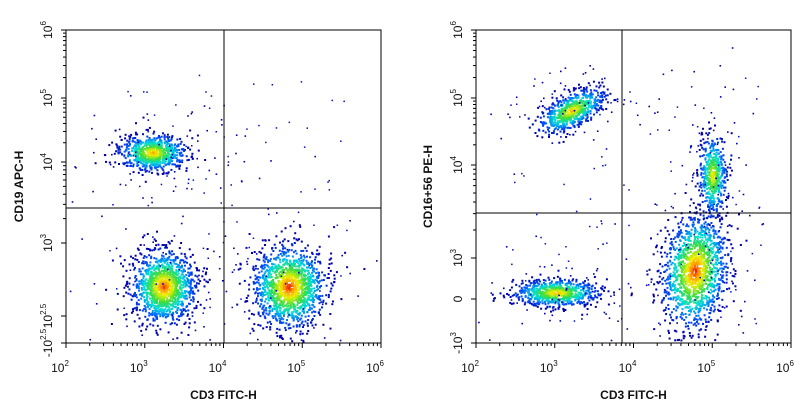  What do you see at coordinates (428, 186) in the screenshot?
I see `y-axis-label: CD16+56 PE-H` at bounding box center [428, 186].